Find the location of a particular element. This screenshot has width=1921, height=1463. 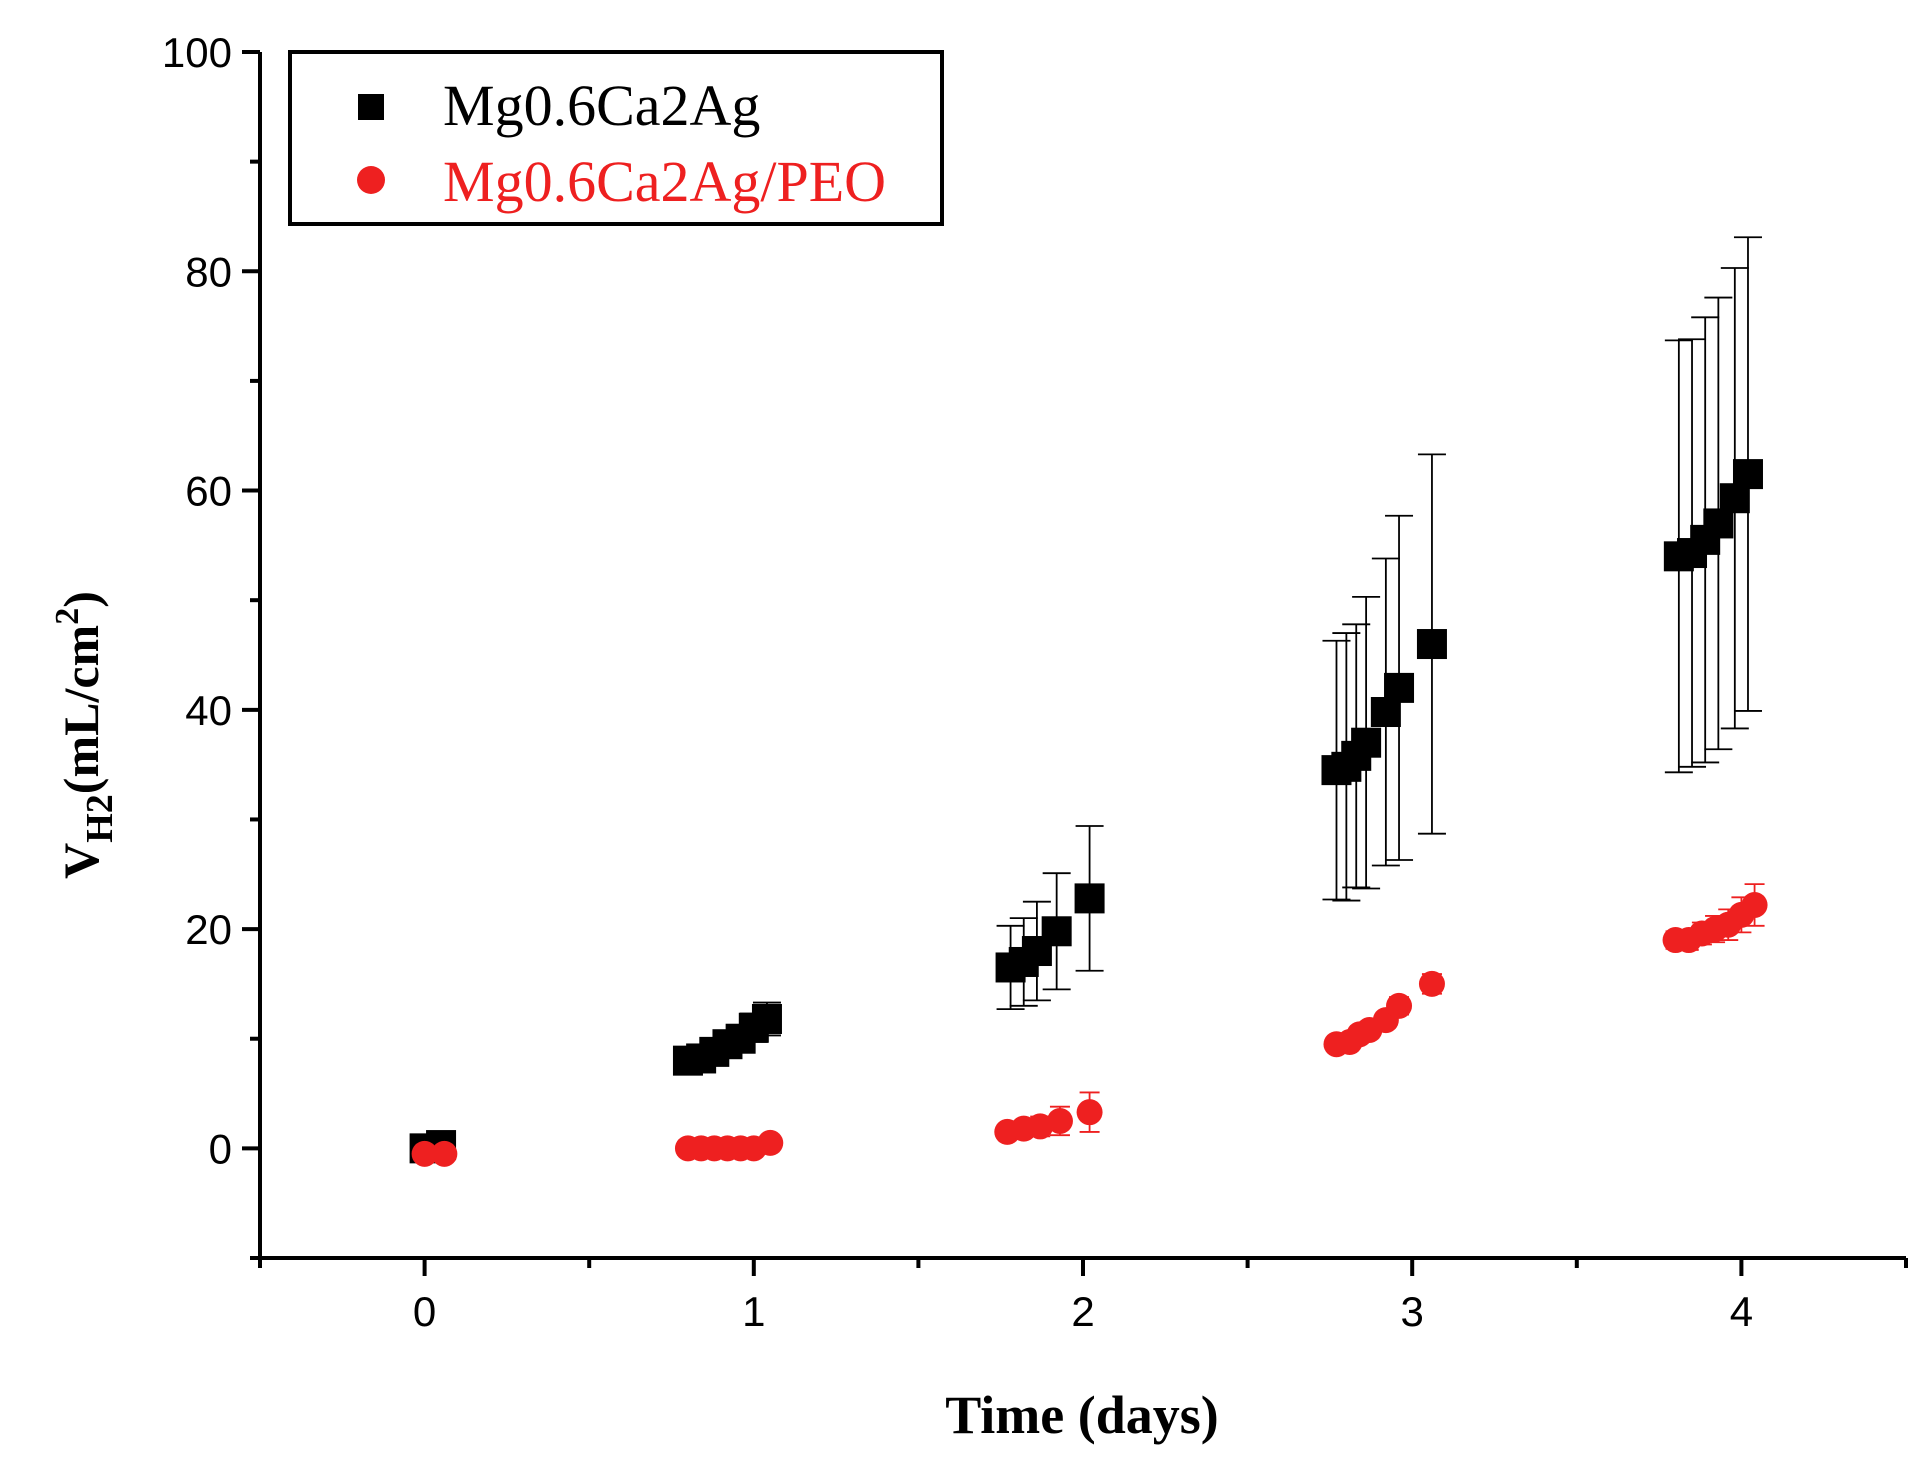

y-axis-title-unit: (mL/cm is located at coordinates (81, 709).